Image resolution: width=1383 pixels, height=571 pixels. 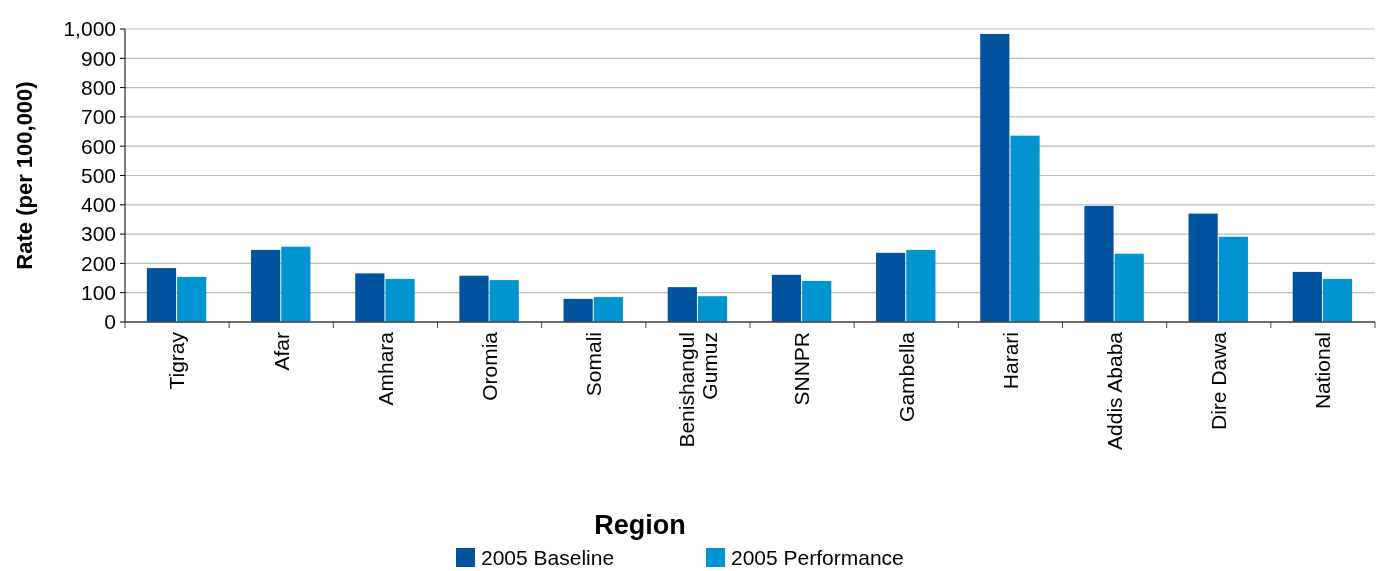 I want to click on y-tick-label: 300, so click(x=98, y=234).